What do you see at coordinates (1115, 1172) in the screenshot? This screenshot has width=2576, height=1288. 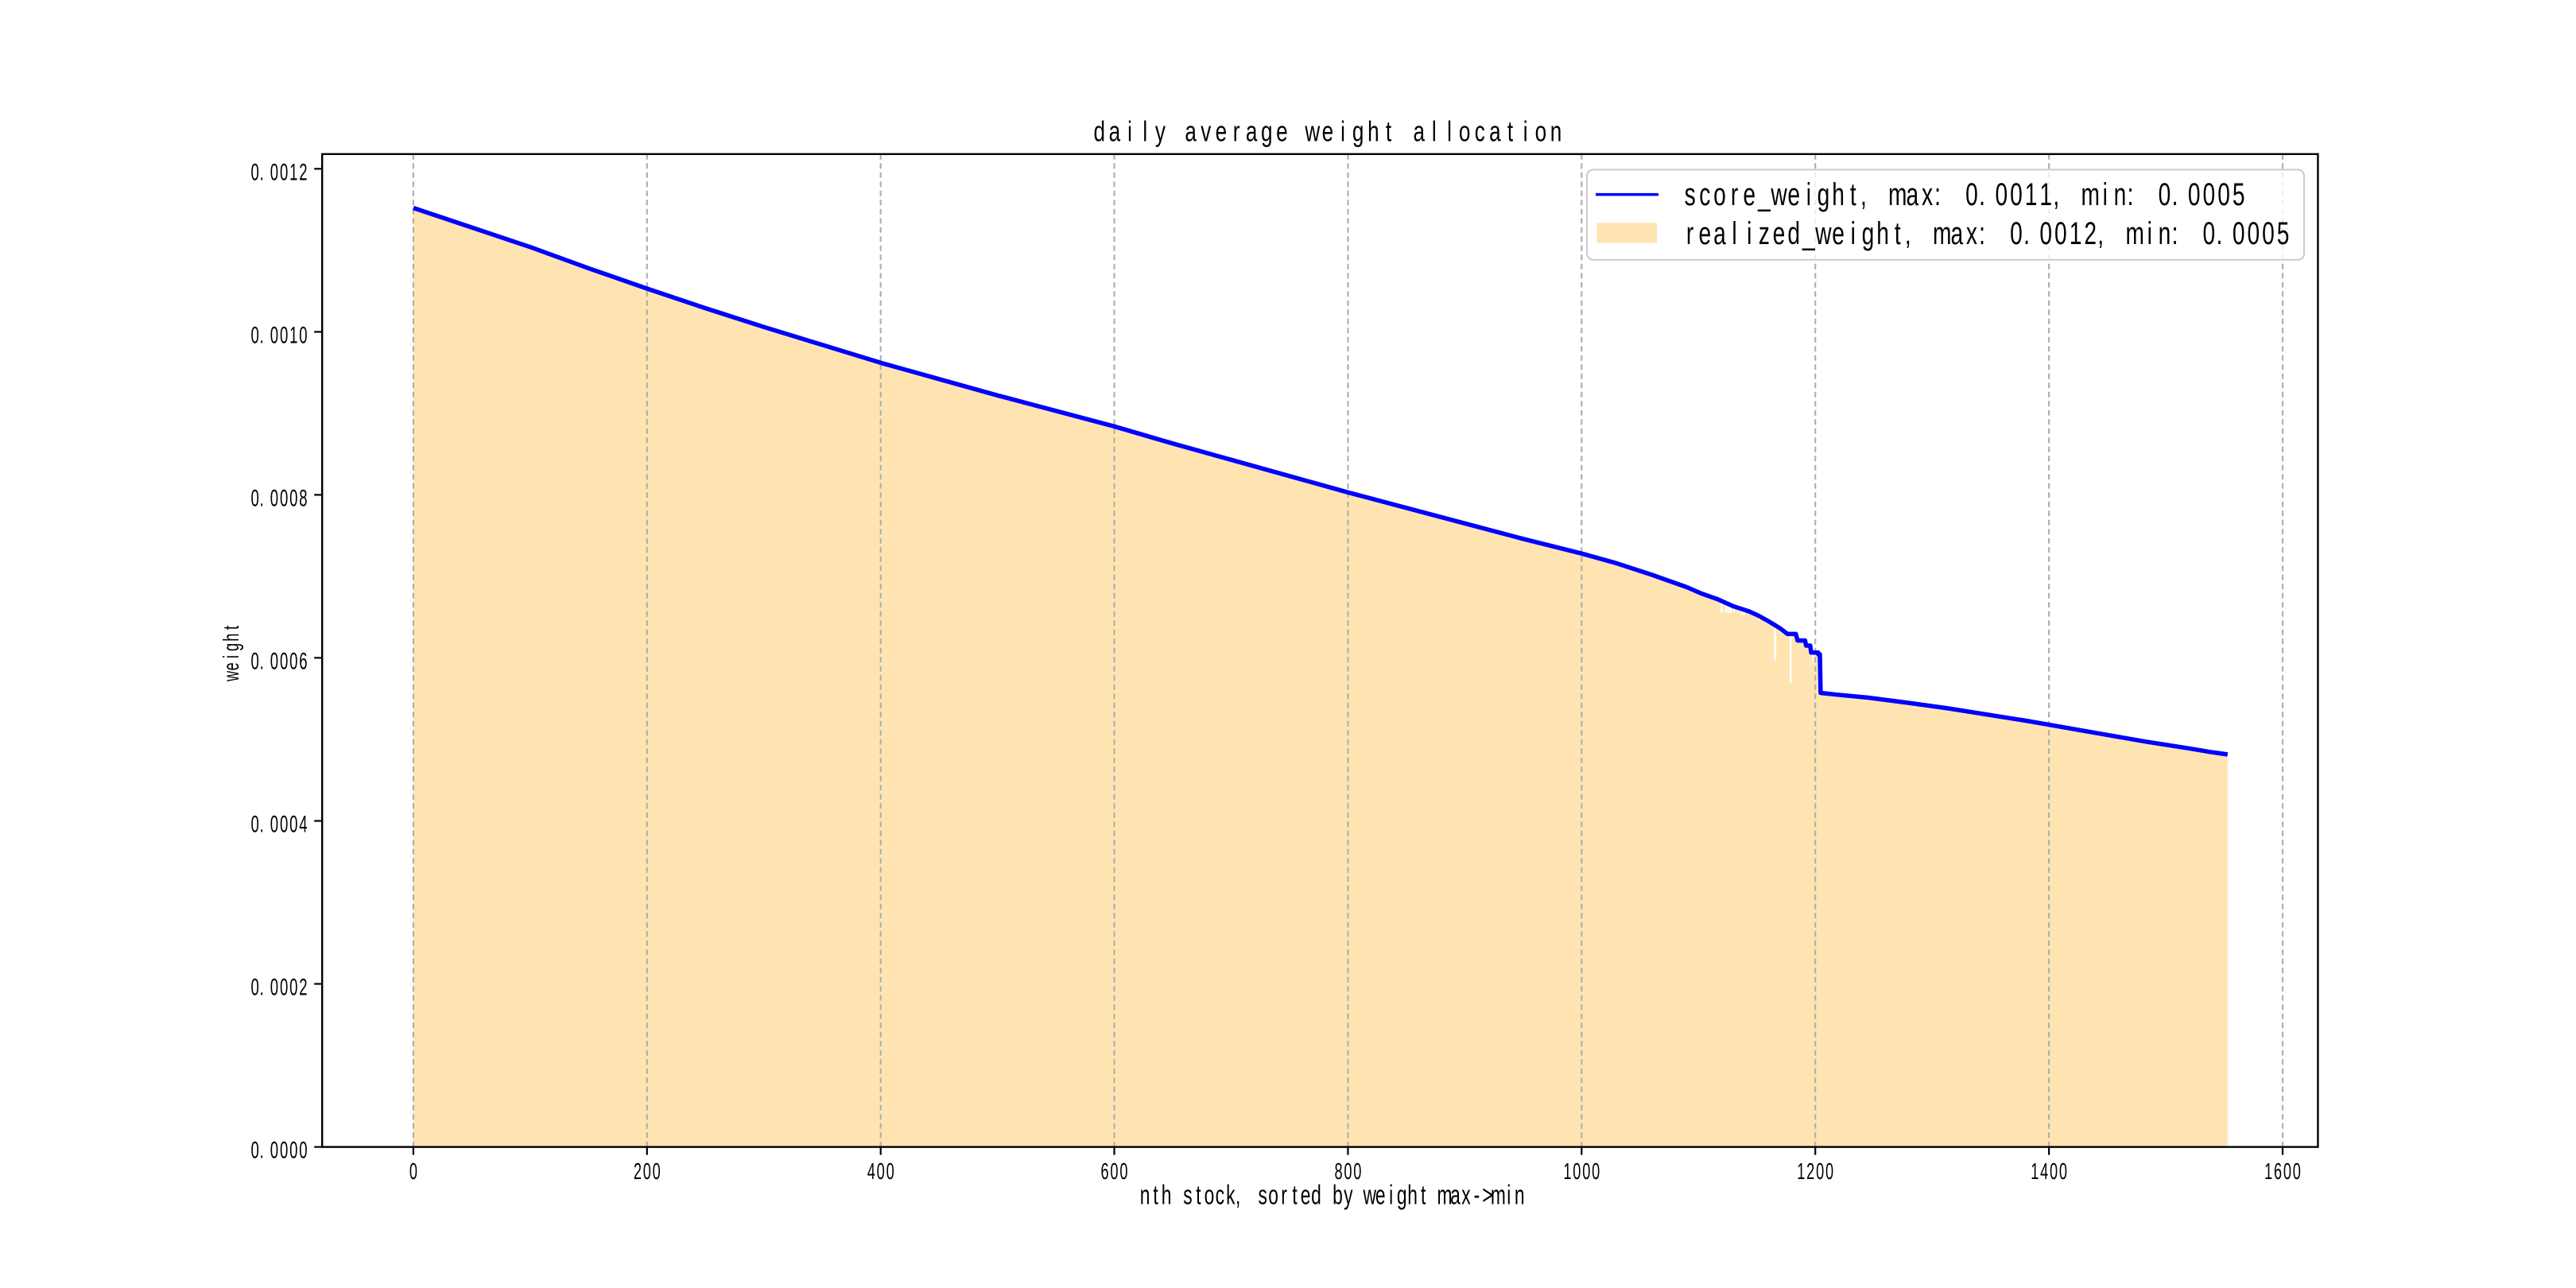 I see `svg-text: 600` at bounding box center [1115, 1172].